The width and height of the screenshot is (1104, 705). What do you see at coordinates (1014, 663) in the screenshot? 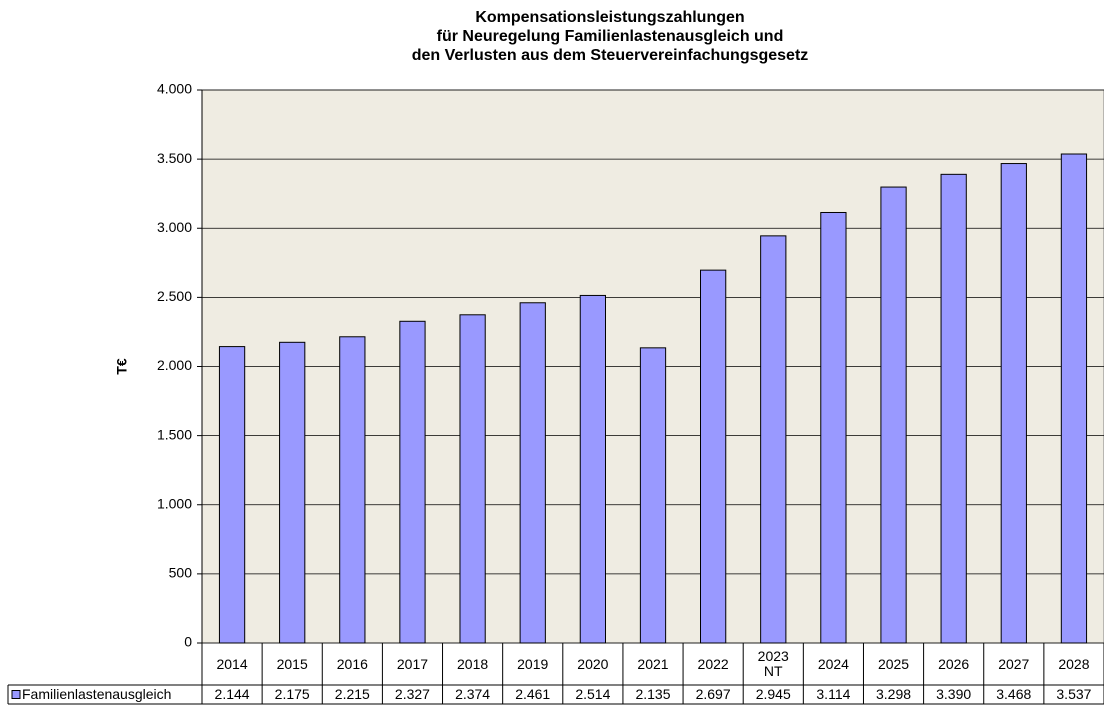
I see `x-tick-label: 2027` at bounding box center [1014, 663].